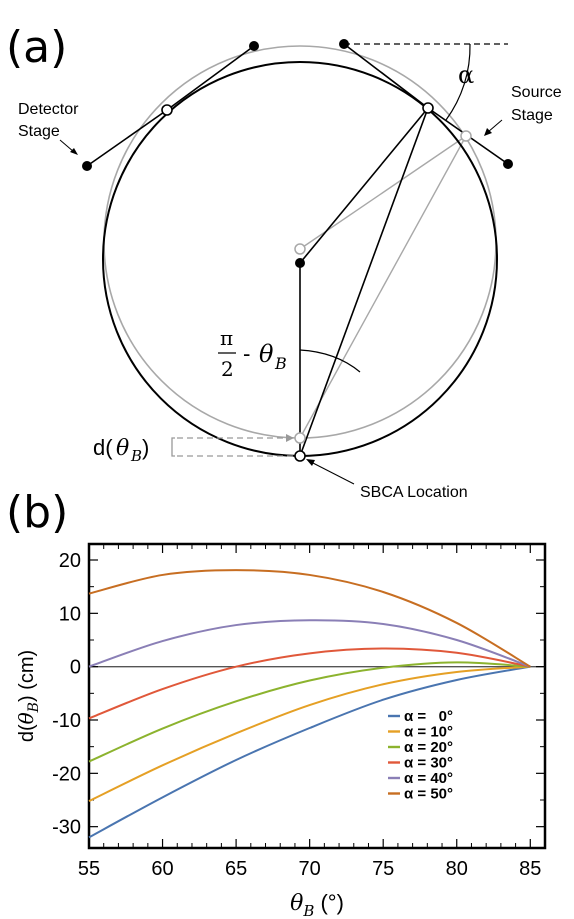  I want to click on detector-stage-label-line2: Stage, so click(39, 131).